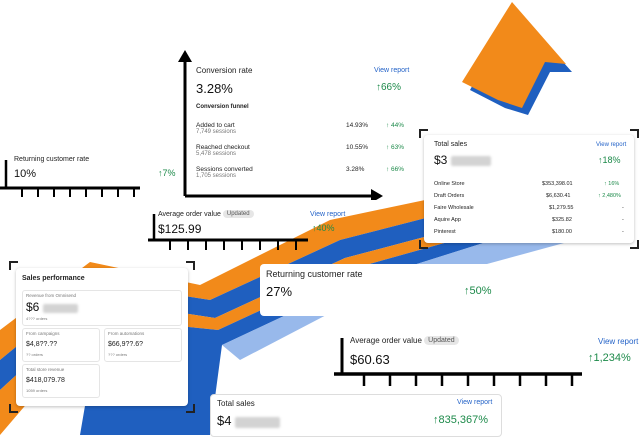  What do you see at coordinates (238, 214) in the screenshot?
I see `aov-small-badge: Updated` at bounding box center [238, 214].